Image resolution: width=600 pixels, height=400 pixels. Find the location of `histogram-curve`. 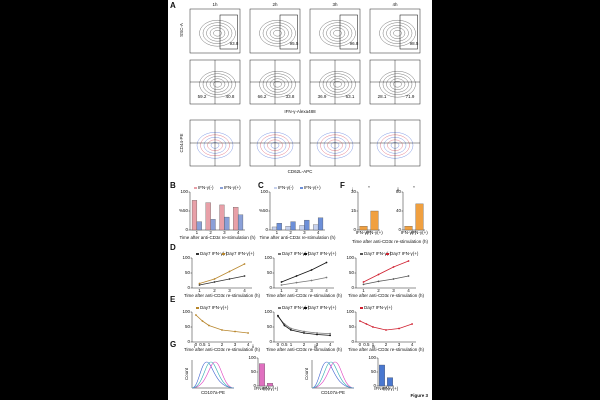

histogram-curve is located at coordinates (333, 375).